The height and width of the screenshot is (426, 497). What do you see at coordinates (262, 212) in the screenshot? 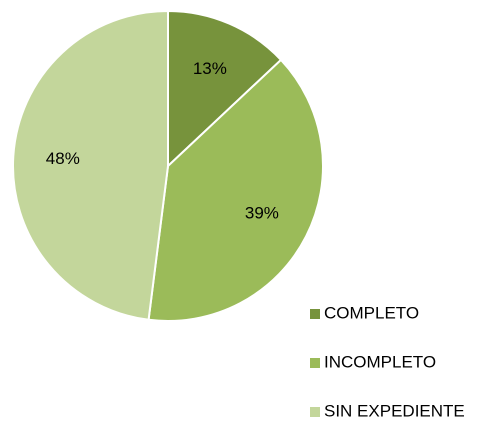
I see `data-label: 39%` at bounding box center [262, 212].